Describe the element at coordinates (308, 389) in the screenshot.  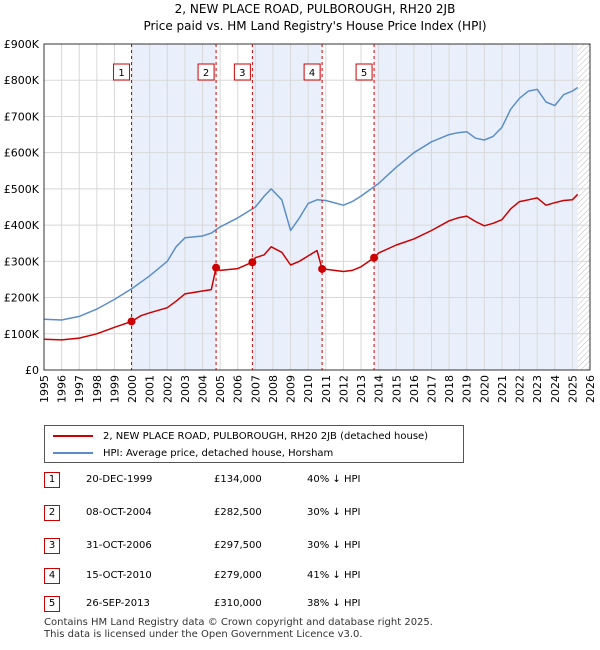
I see `x-tick-label: 2010` at that location.